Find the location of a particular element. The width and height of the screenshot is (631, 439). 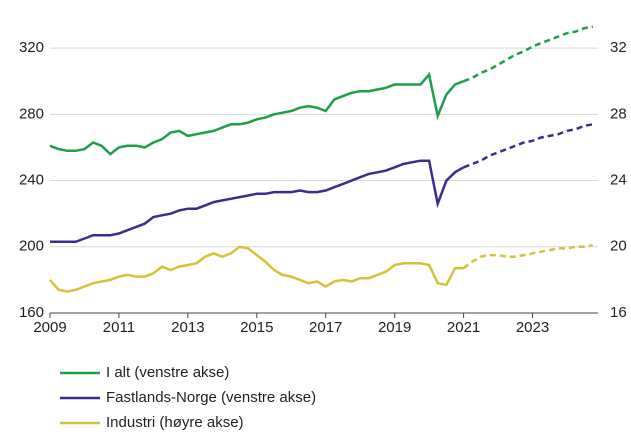

y2-tick-label: 16 is located at coordinates (618, 312).